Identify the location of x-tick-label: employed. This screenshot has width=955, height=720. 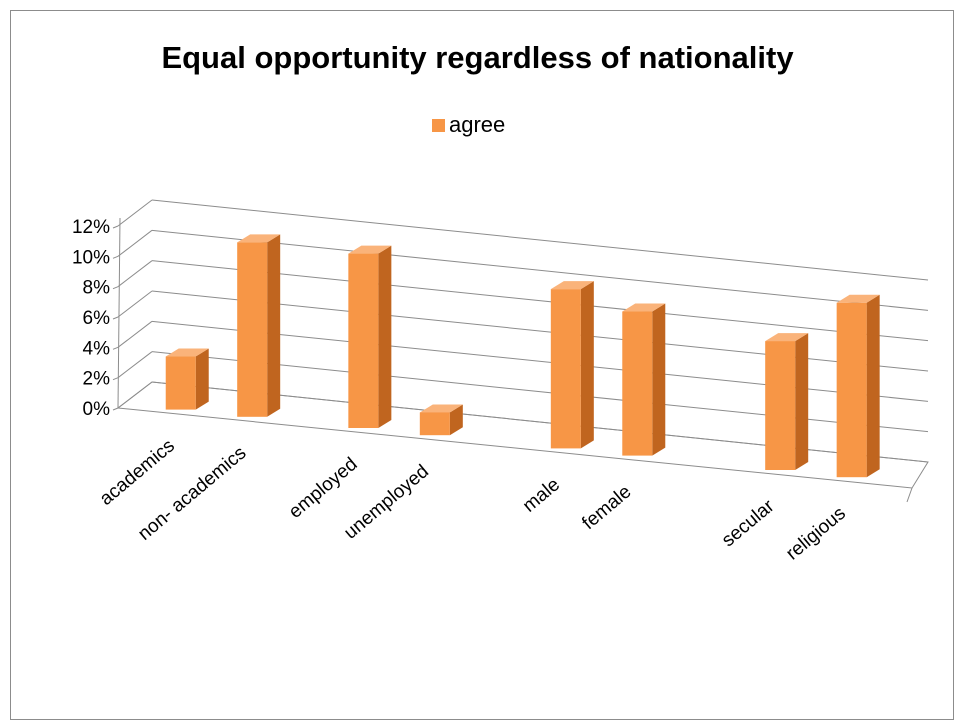
(323, 488).